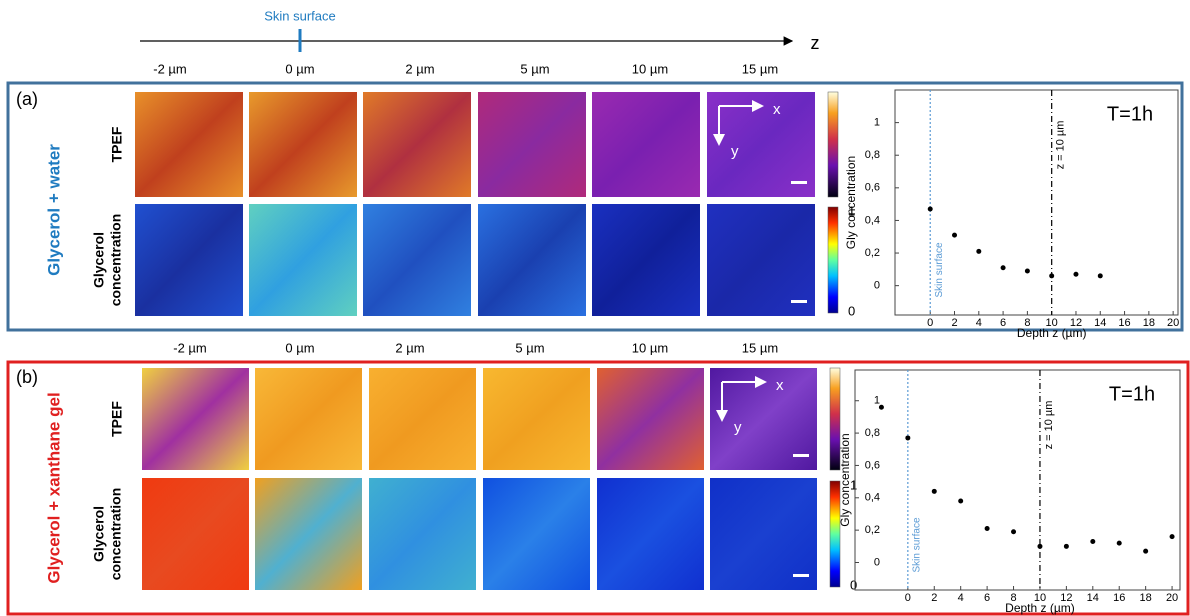 This screenshot has width=1190, height=616. Describe the element at coordinates (877, 286) in the screenshot. I see `y-tick-label: 0` at that location.